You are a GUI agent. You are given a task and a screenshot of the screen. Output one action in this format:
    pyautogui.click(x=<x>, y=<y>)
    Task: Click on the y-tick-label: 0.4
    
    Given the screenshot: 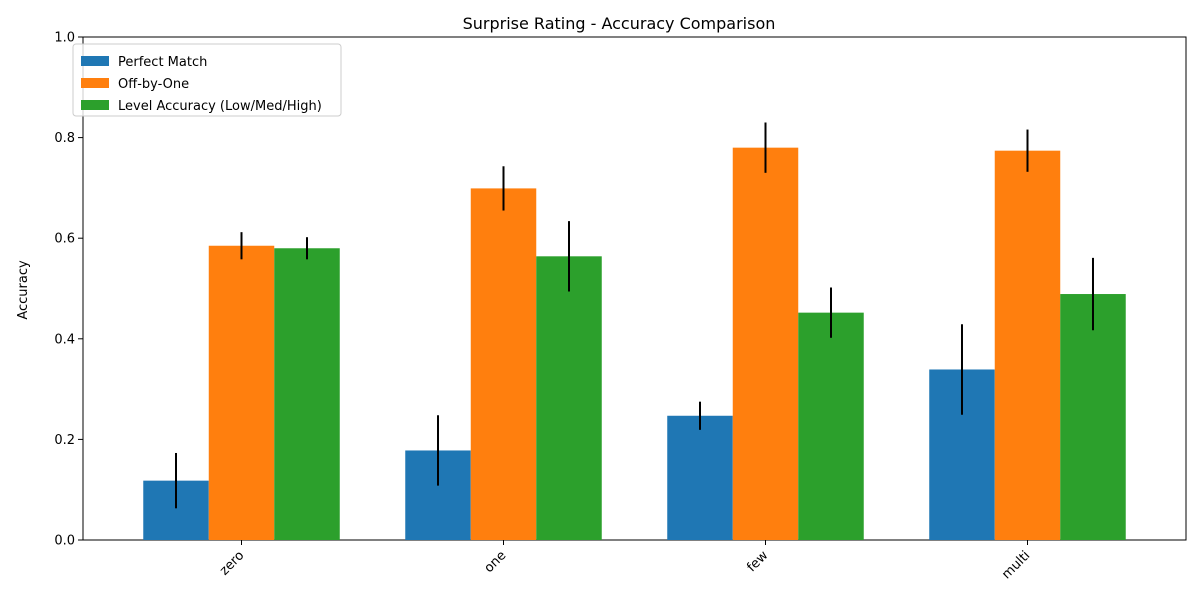 What is the action you would take?
    pyautogui.click(x=64, y=339)
    